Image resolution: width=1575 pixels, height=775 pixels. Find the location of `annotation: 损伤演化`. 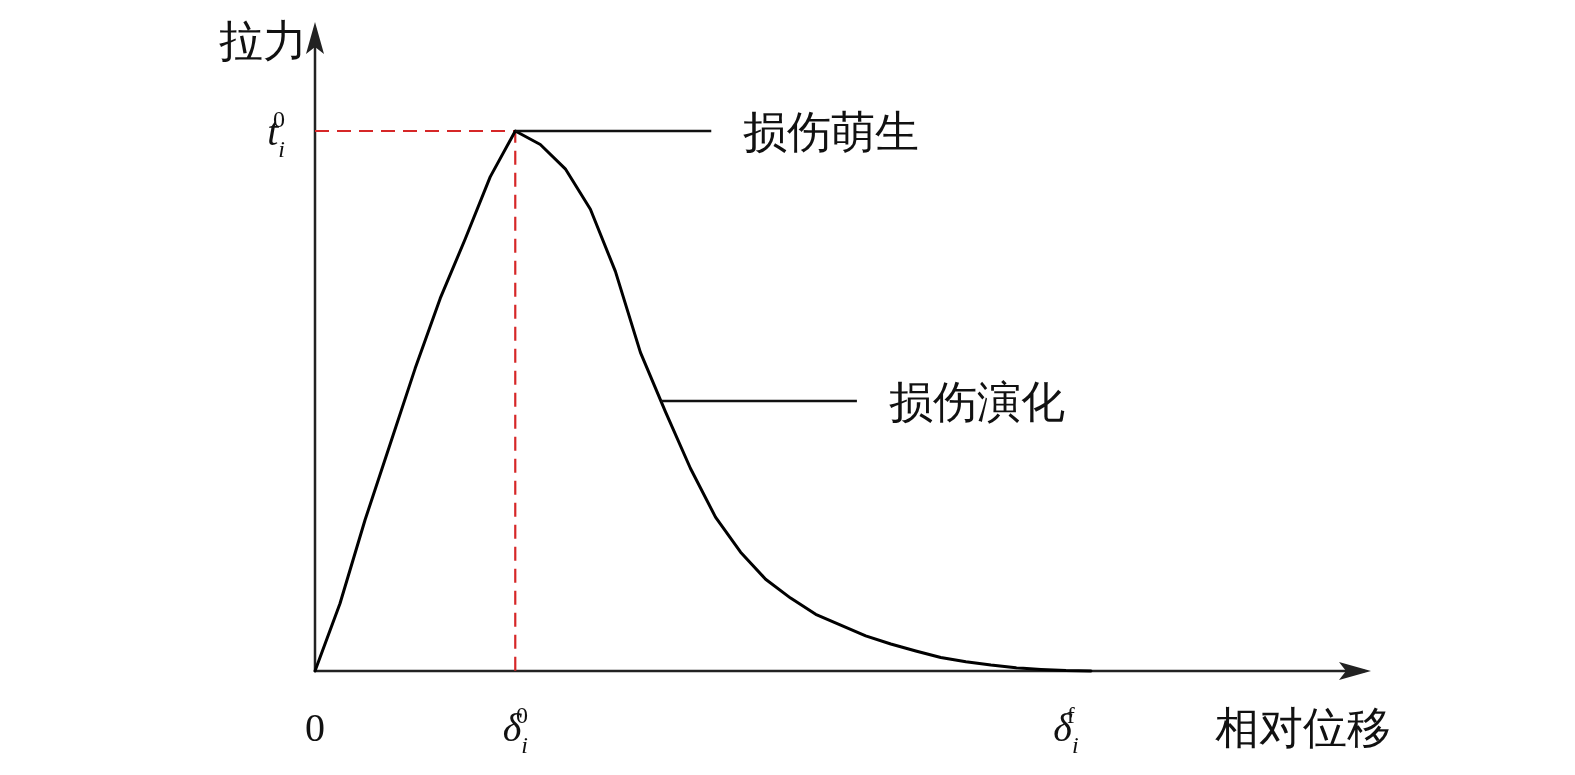

annotation: 损伤演化 is located at coordinates (976, 402).